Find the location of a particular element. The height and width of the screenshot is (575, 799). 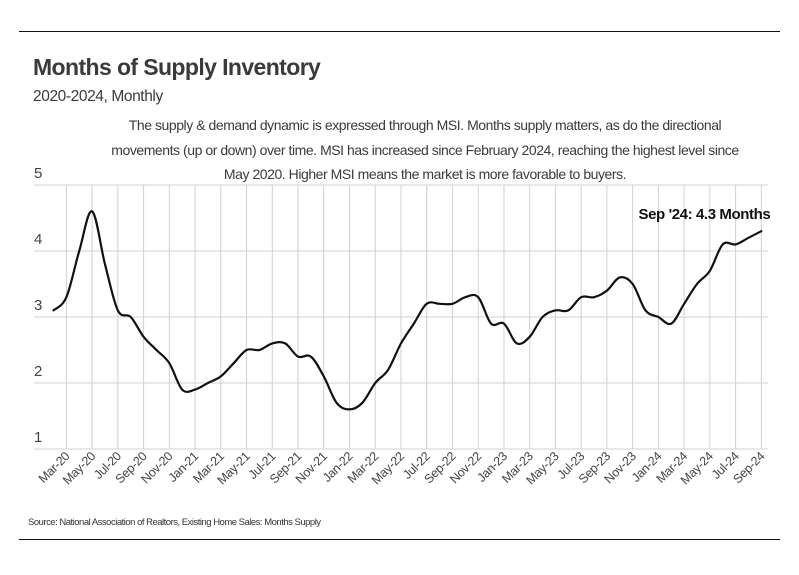

chart-subtitle: 2020-2024, Monthly is located at coordinates (98, 96).